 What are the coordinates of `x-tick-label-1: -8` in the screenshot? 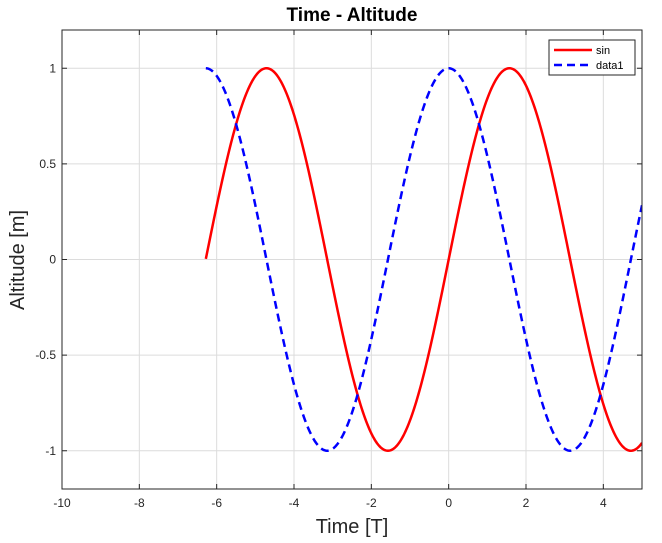 It's located at (139, 503).